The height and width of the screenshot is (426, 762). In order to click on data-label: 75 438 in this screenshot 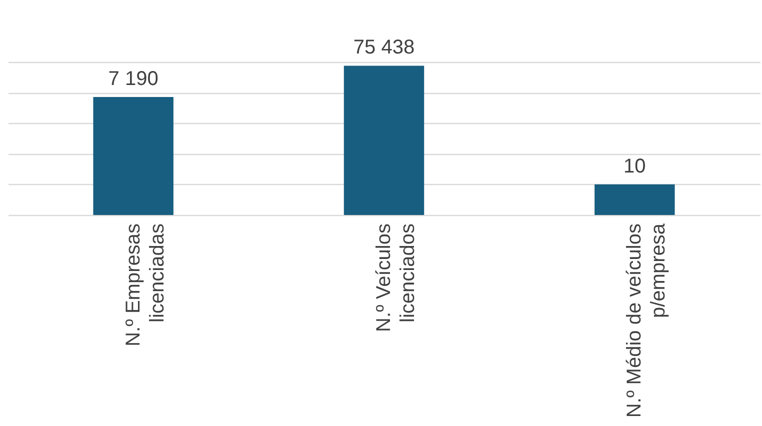, I will do `click(384, 47)`.